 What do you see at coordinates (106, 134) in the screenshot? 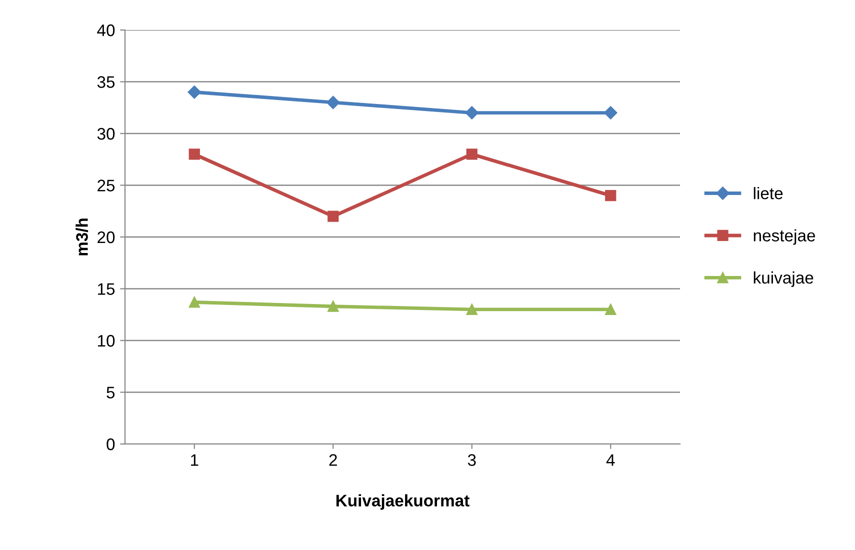
I see `y-tick-label: 30` at bounding box center [106, 134].